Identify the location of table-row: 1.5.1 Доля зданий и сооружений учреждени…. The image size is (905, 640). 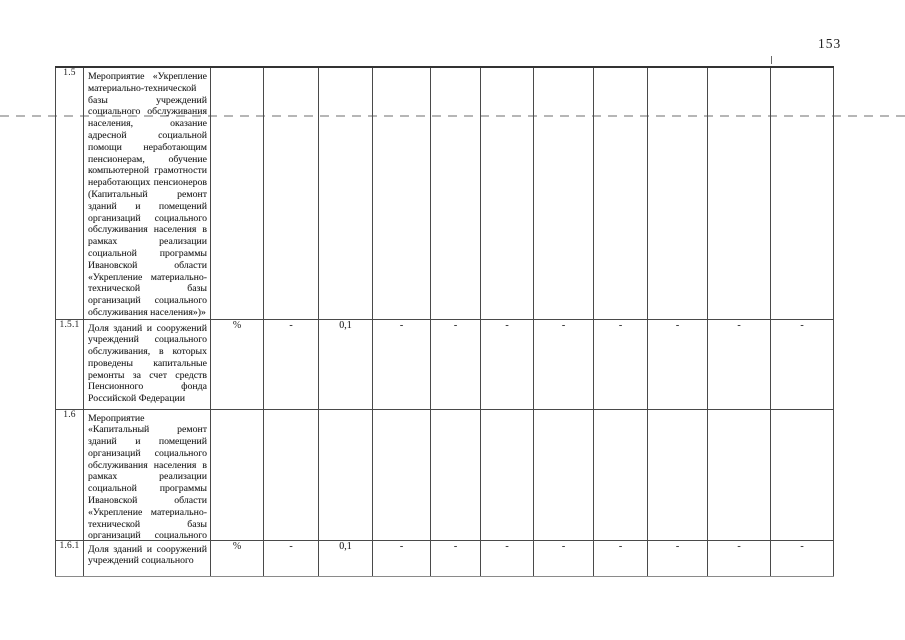
(444, 364).